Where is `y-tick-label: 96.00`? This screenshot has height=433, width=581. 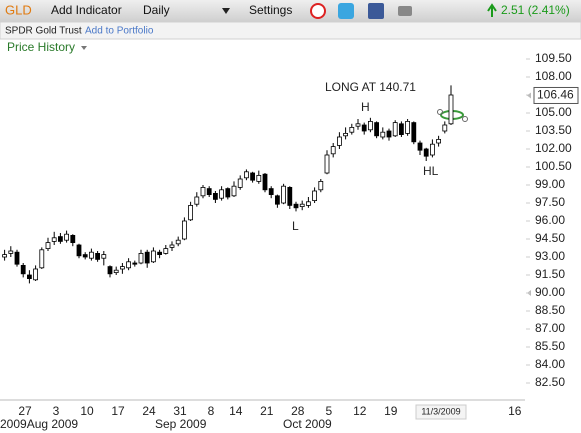
y-tick-label: 96.00 is located at coordinates (550, 220).